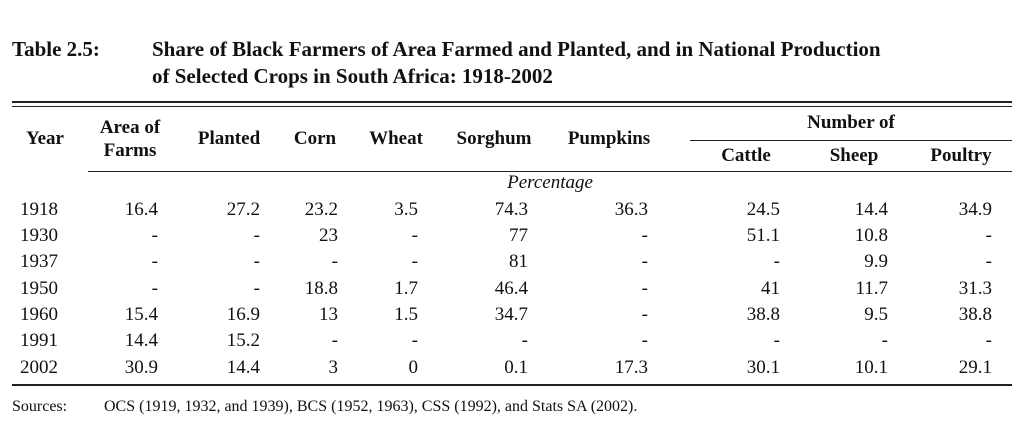 This screenshot has height=426, width=1024. What do you see at coordinates (876, 261) in the screenshot?
I see `cell-sheep: 9.9` at bounding box center [876, 261].